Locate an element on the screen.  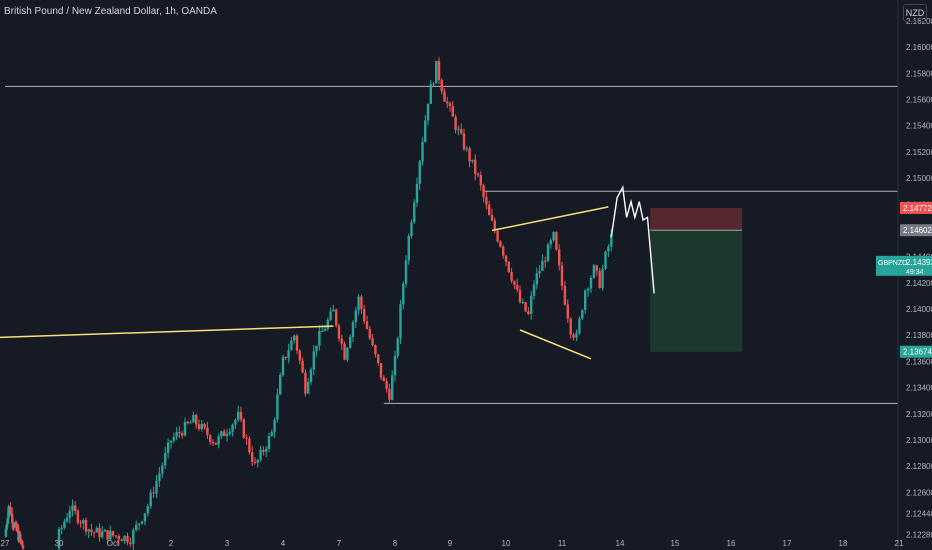
y-tick-label-3: 2.15600 is located at coordinates (919, 100).